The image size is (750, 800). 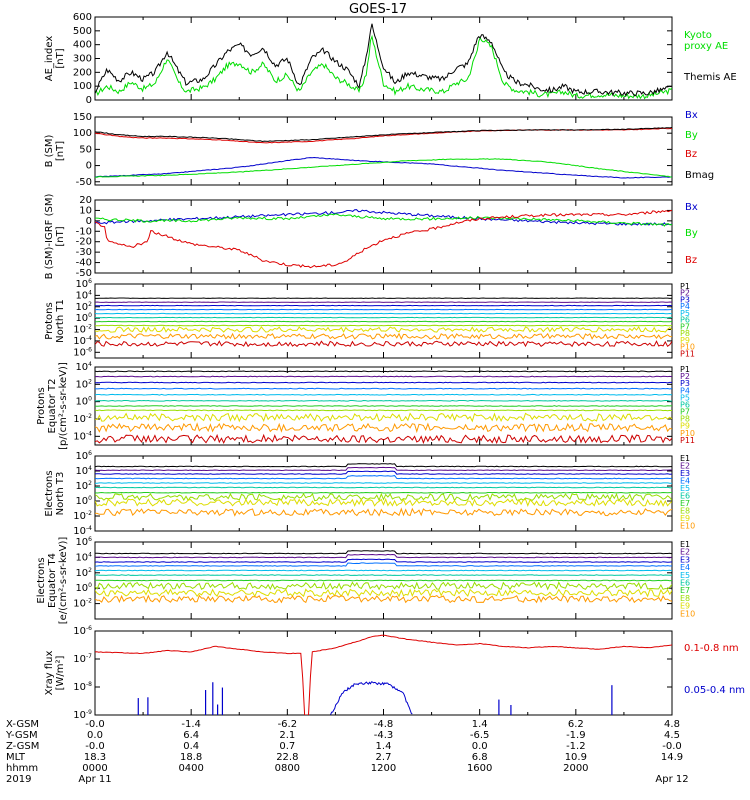 I want to click on x-axis-value: -1.2, so click(x=576, y=746).